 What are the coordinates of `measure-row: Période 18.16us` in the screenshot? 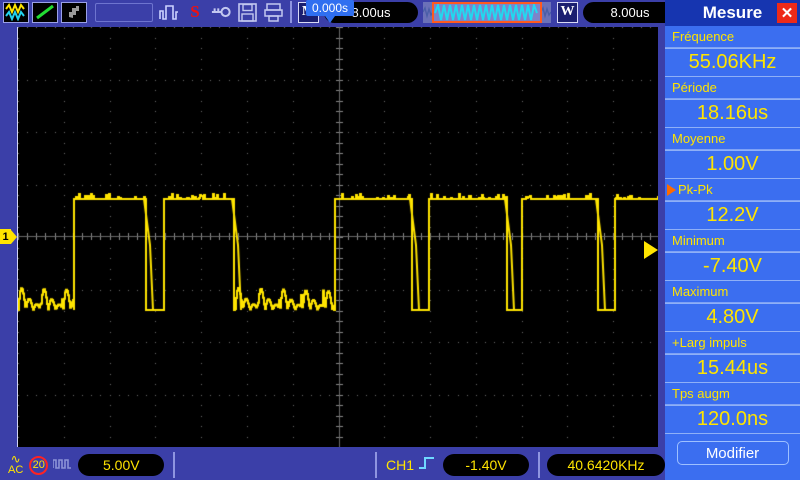 It's located at (732, 102).